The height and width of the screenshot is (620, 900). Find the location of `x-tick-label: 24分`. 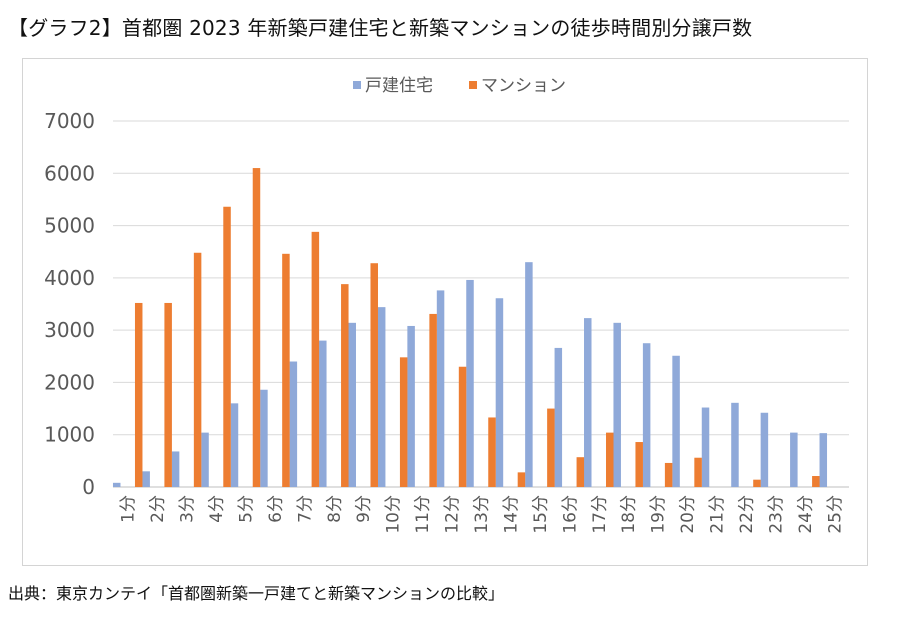

x-tick-label: 24分 is located at coordinates (806, 514).